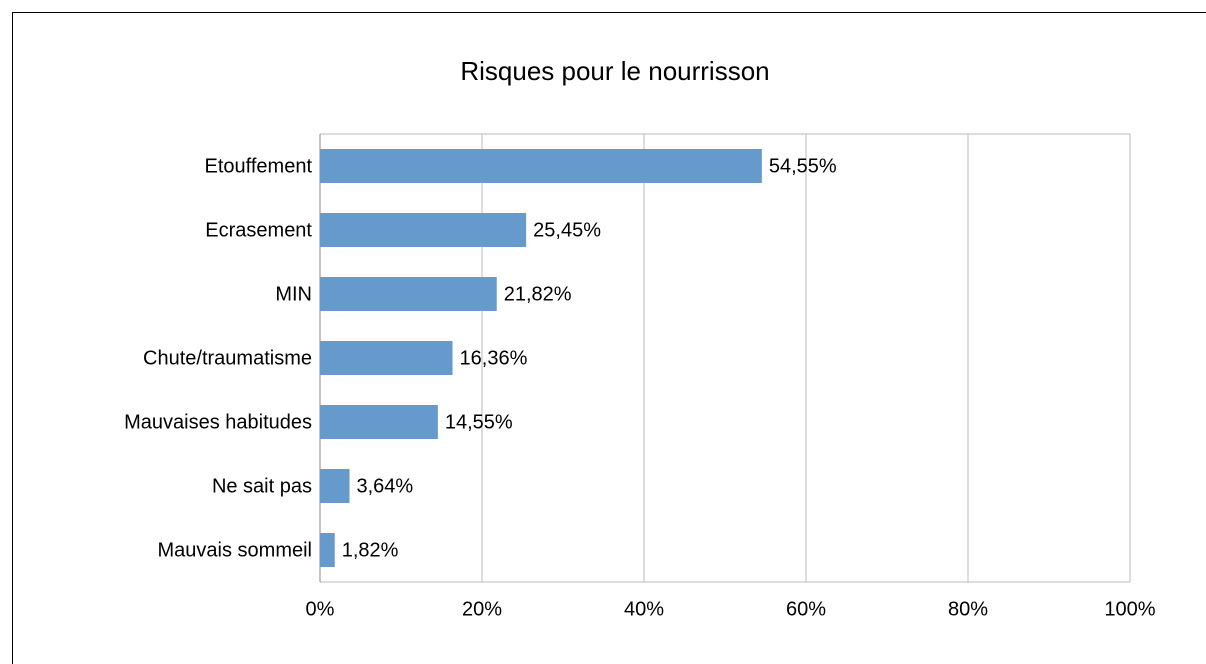  What do you see at coordinates (370, 550) in the screenshot?
I see `value-label: 1,82%` at bounding box center [370, 550].